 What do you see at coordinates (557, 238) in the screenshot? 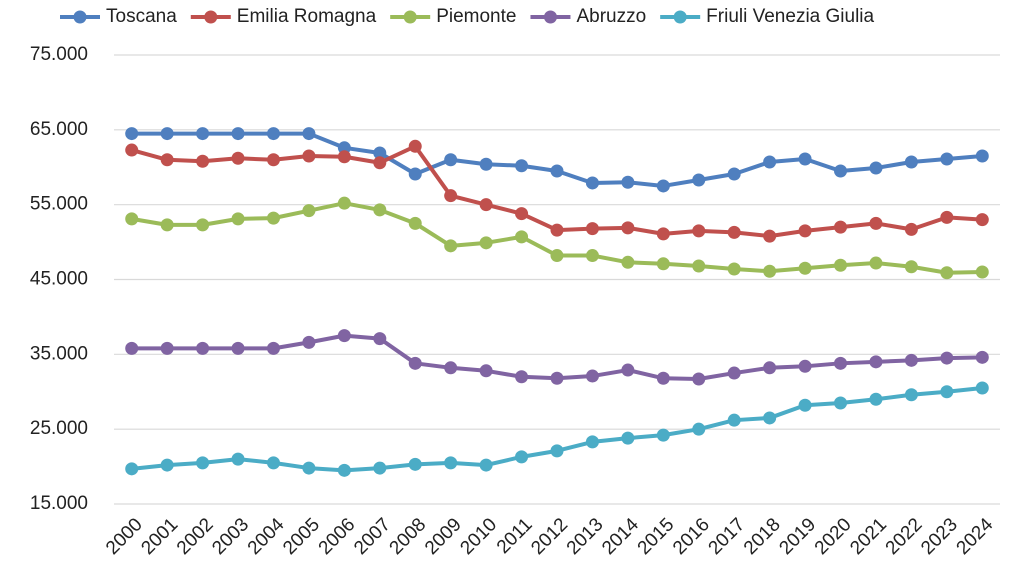
I see `series-line` at bounding box center [557, 238].